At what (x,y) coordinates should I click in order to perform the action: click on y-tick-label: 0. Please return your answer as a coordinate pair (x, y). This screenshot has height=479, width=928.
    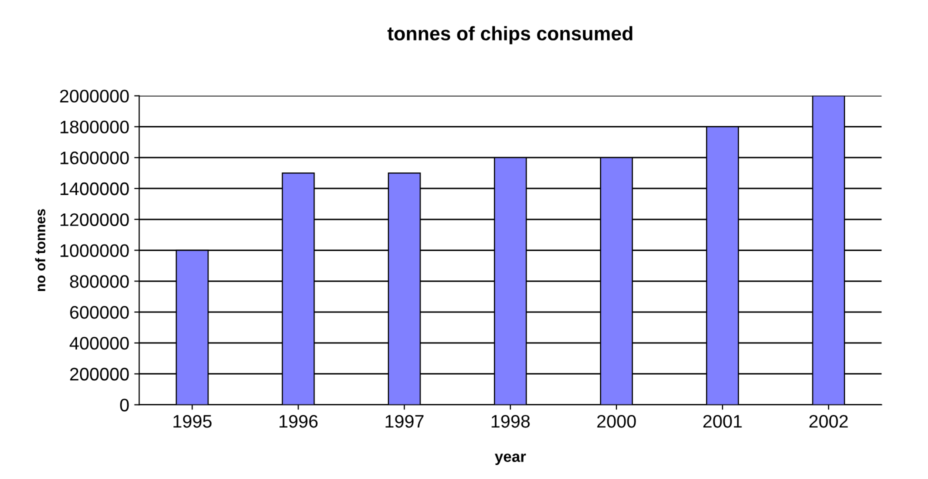
    Looking at the image, I should click on (124, 405).